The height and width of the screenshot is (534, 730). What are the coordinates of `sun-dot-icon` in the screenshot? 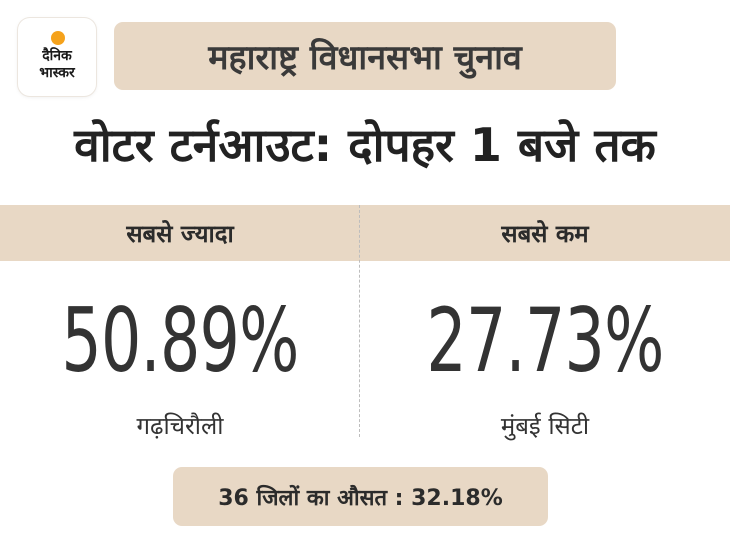 It's located at (58, 38).